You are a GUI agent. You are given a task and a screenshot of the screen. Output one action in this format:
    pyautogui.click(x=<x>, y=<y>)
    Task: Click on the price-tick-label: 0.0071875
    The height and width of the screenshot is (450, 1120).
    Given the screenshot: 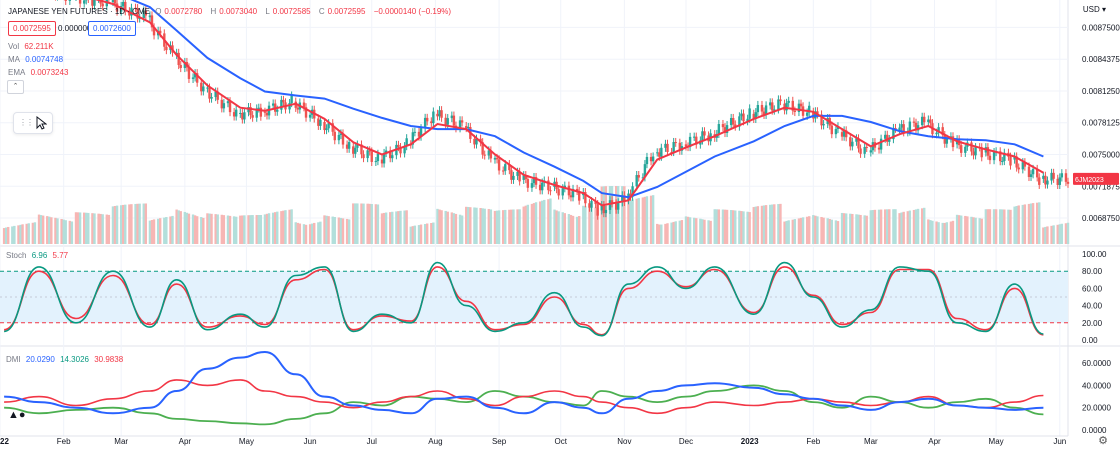 What is the action you would take?
    pyautogui.click(x=1101, y=186)
    